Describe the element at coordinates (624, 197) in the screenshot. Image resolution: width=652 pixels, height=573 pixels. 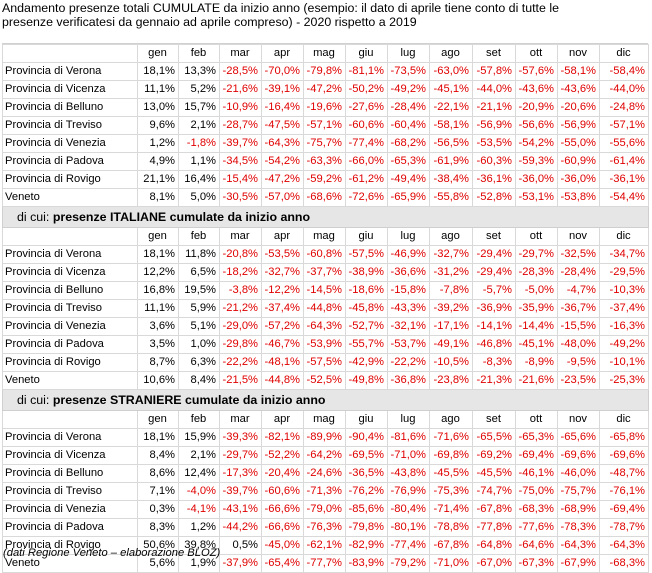
I see `value-cell-dic: -54,4%` at that location.